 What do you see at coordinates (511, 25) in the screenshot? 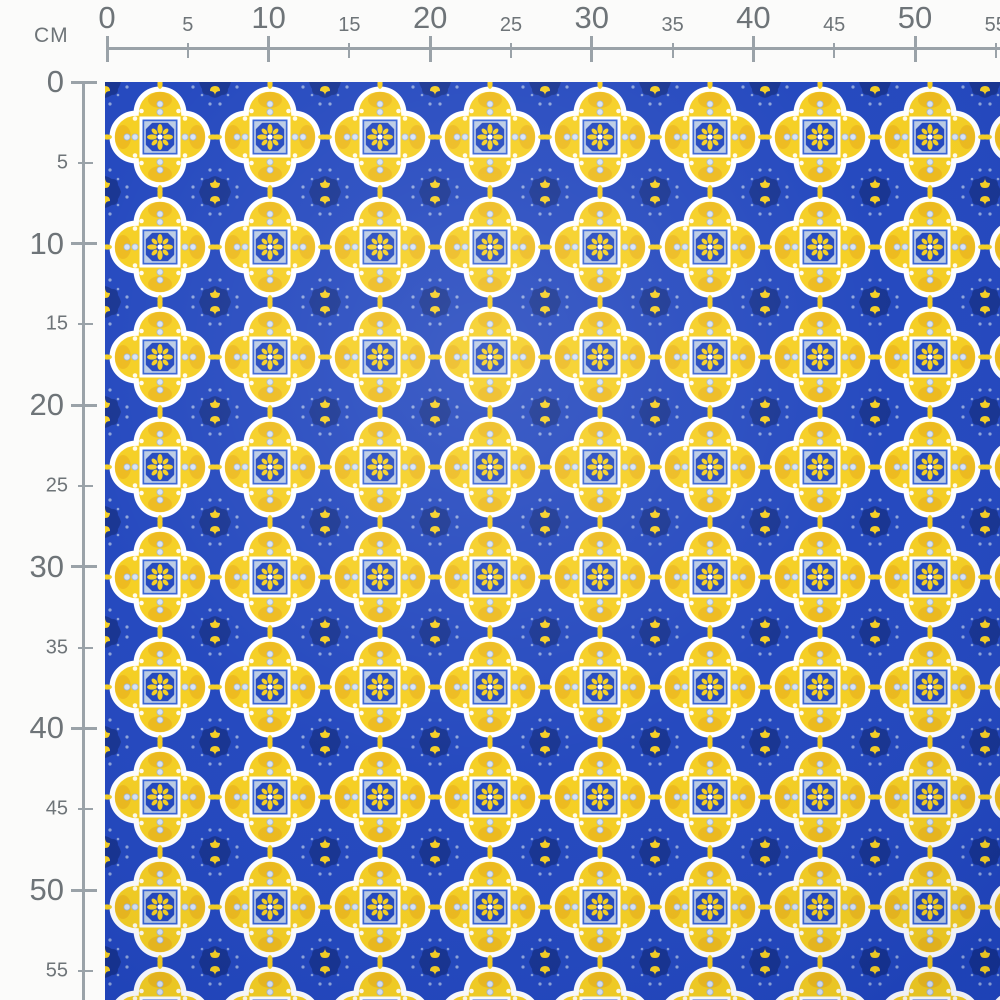
I see `h-tick-label-25cm: 25` at bounding box center [511, 25].